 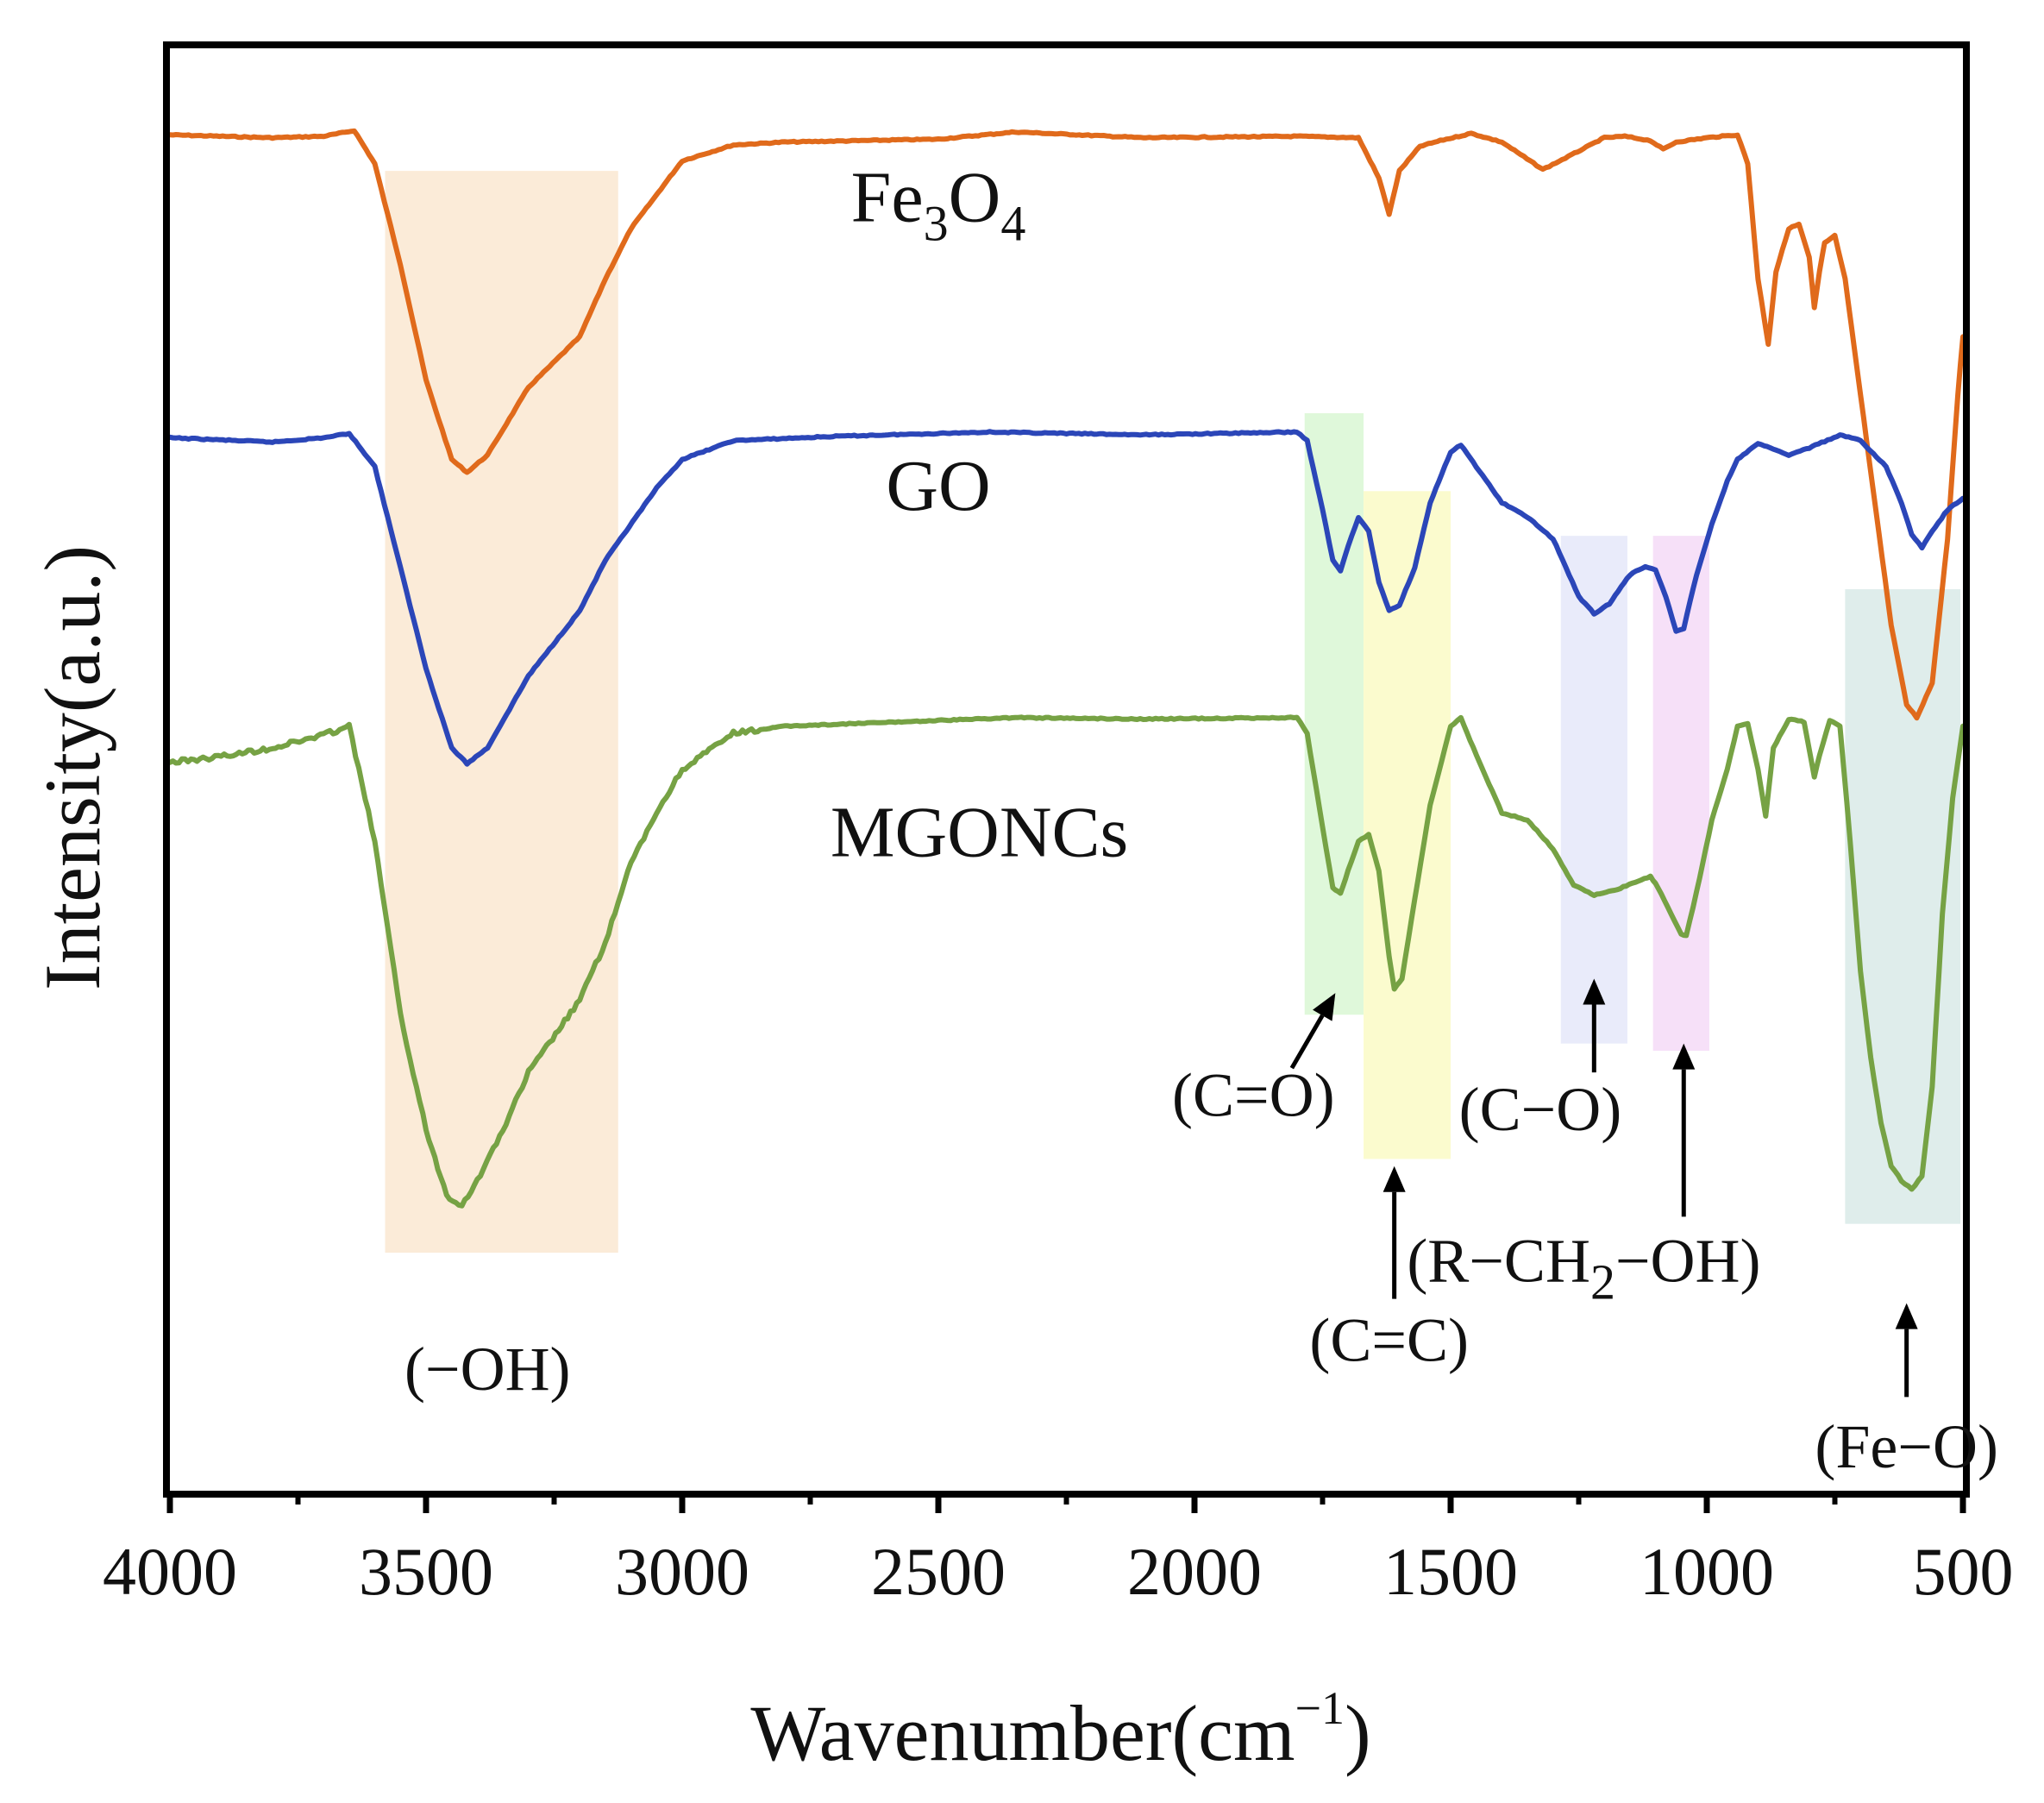 What do you see at coordinates (487, 1369) in the screenshot?
I see `annotation-label: (−OH)` at bounding box center [487, 1369].